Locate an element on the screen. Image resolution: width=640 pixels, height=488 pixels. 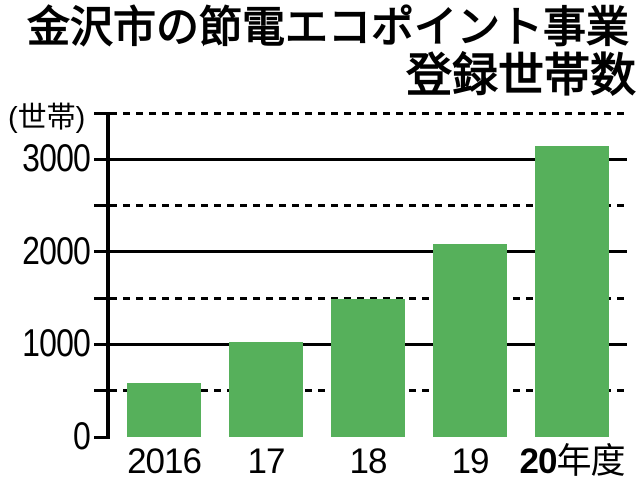
x-label-year-2016: 2016 is located at coordinates (164, 461).